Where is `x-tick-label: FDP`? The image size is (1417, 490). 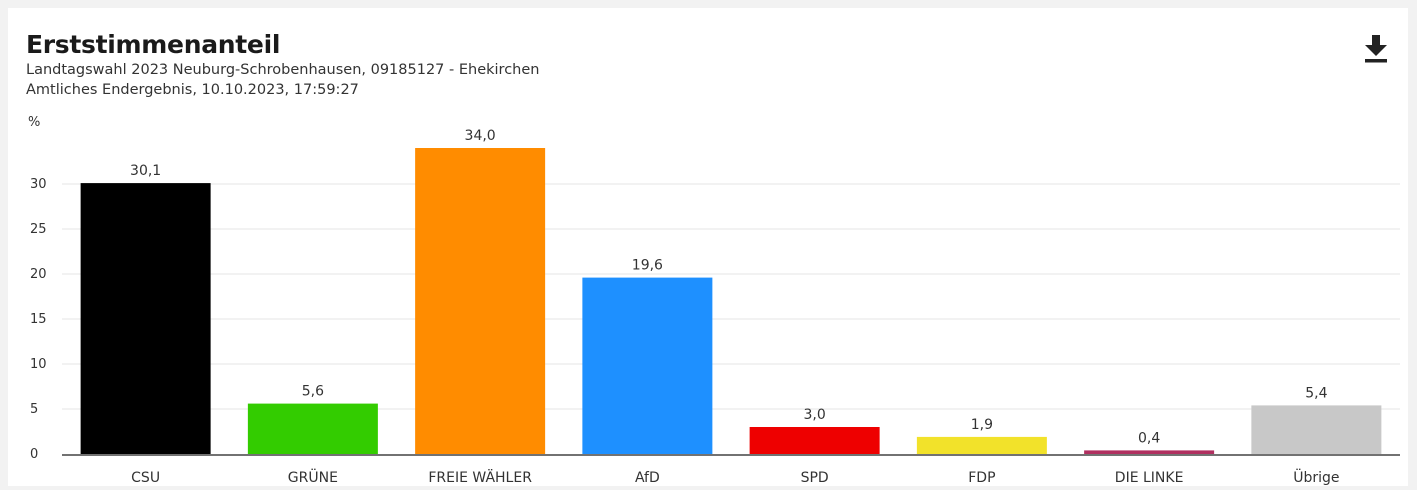 x-tick-label: FDP is located at coordinates (981, 478).